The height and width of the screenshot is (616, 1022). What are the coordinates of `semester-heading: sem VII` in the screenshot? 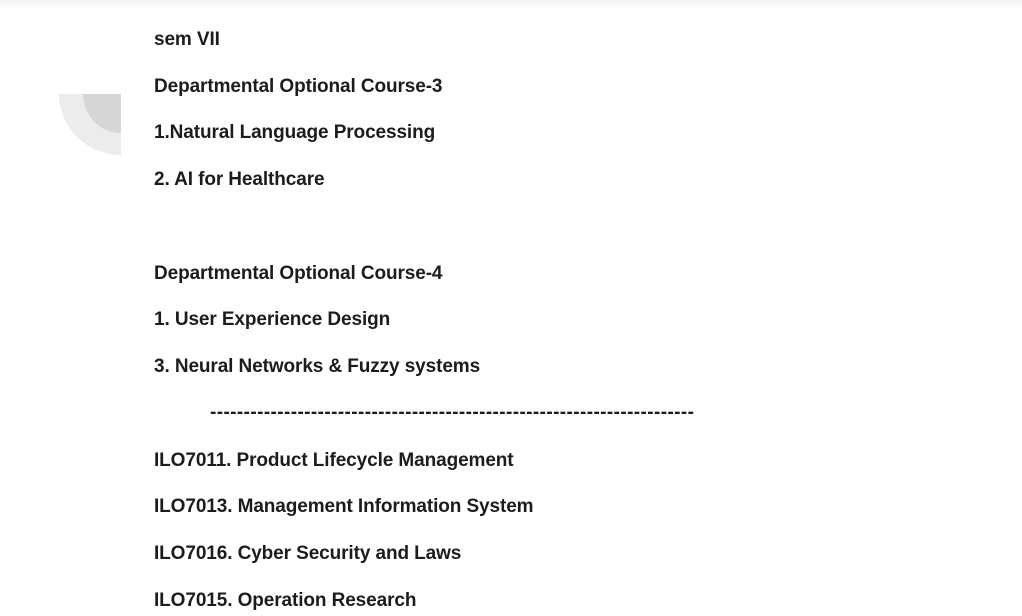 It's located at (187, 39).